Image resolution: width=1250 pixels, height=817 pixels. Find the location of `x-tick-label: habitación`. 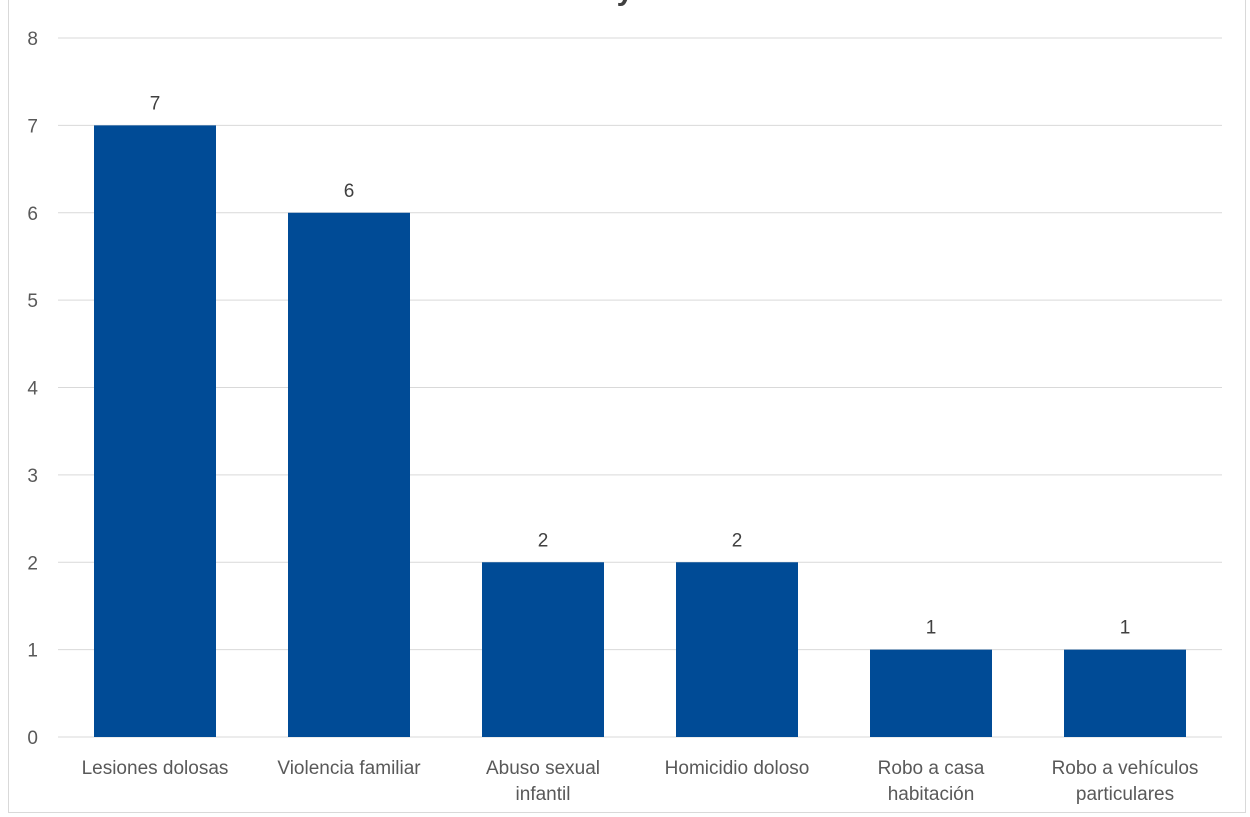

x-tick-label: habitación is located at coordinates (931, 794).